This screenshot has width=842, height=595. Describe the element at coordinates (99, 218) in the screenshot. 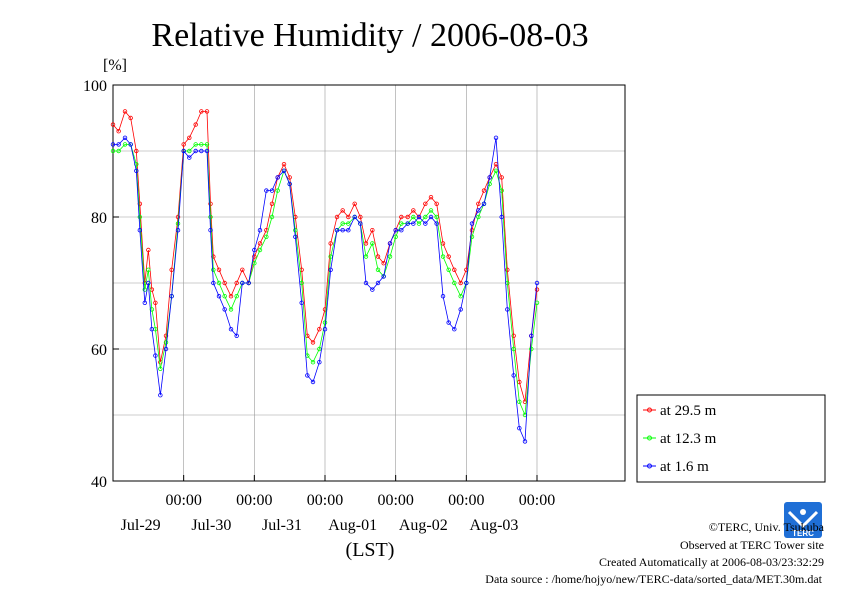

I see `y-tick-label: 80` at that location.